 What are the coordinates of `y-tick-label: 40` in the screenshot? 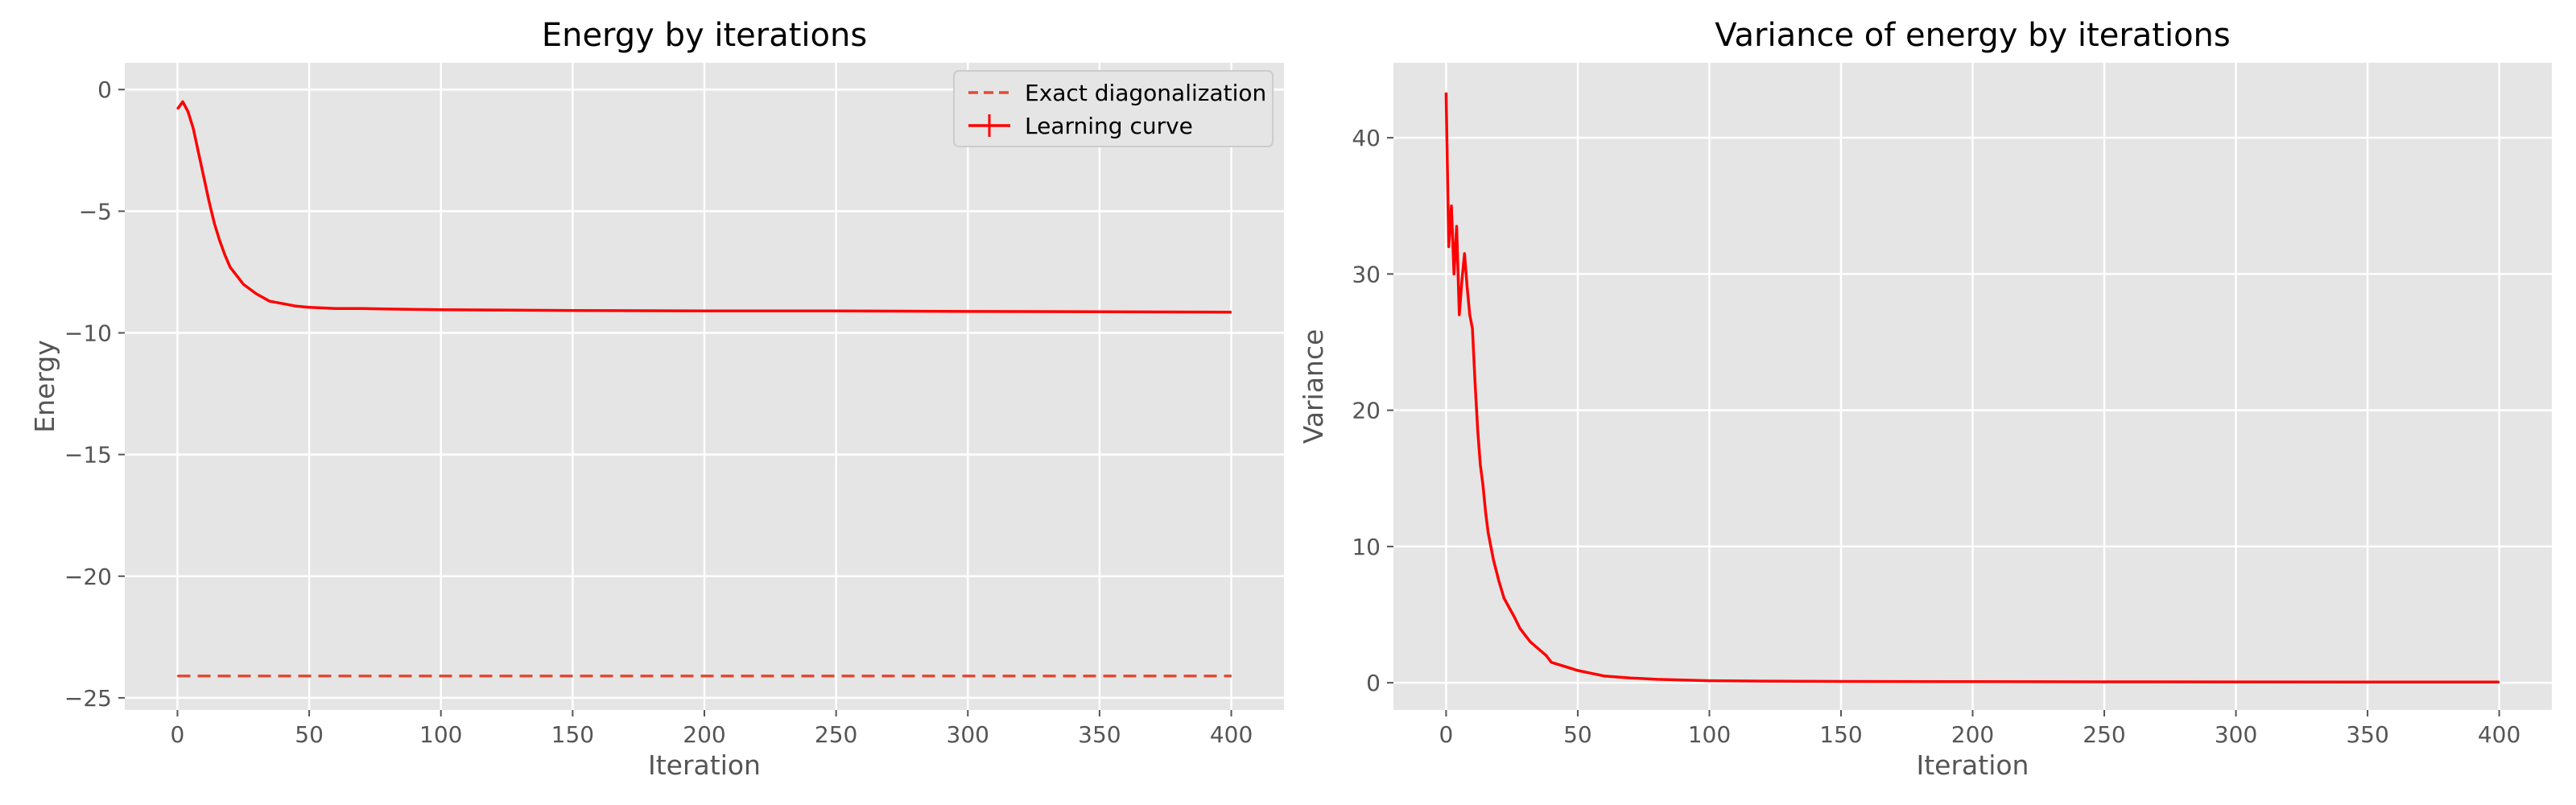 It's located at (1366, 138).